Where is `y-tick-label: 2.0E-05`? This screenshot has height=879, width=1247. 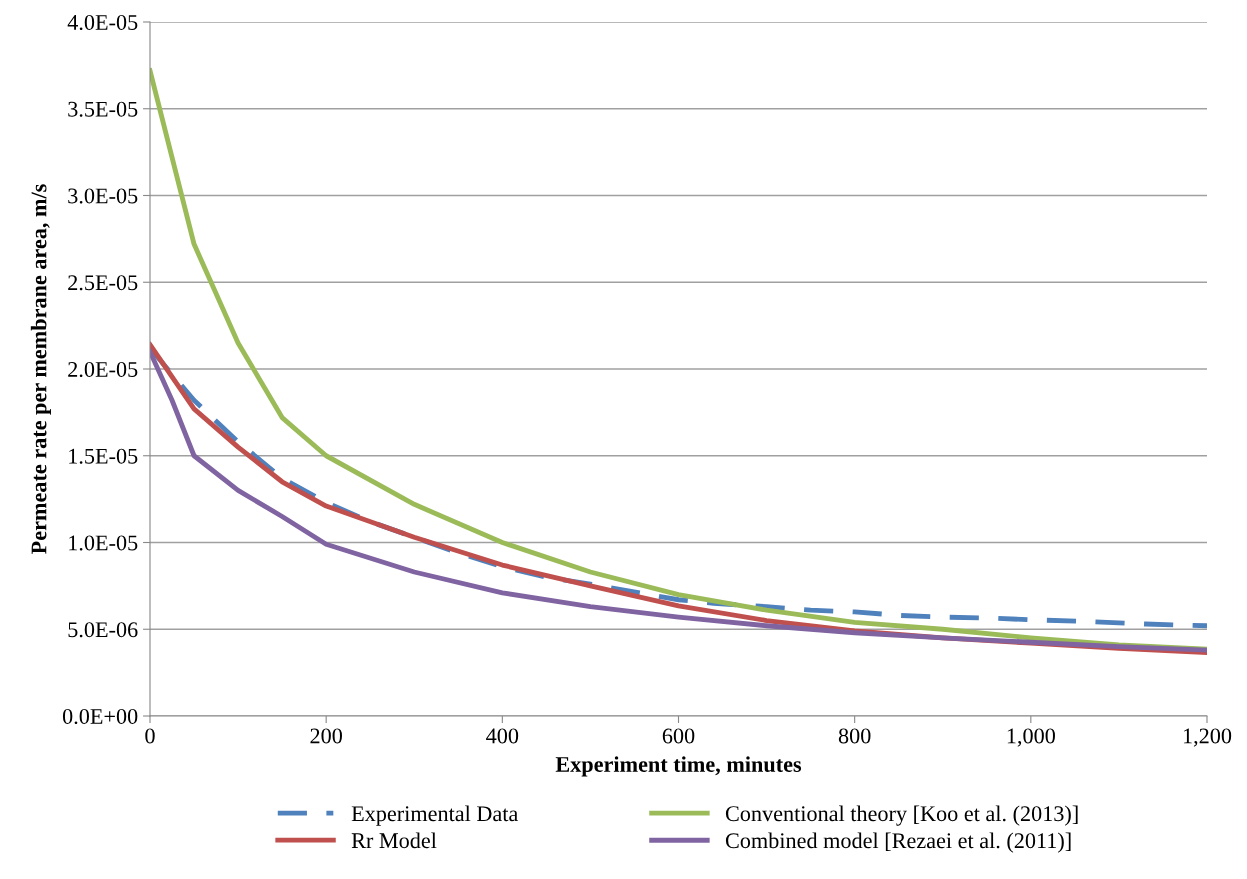
y-tick-label: 2.0E-05 is located at coordinates (103, 369).